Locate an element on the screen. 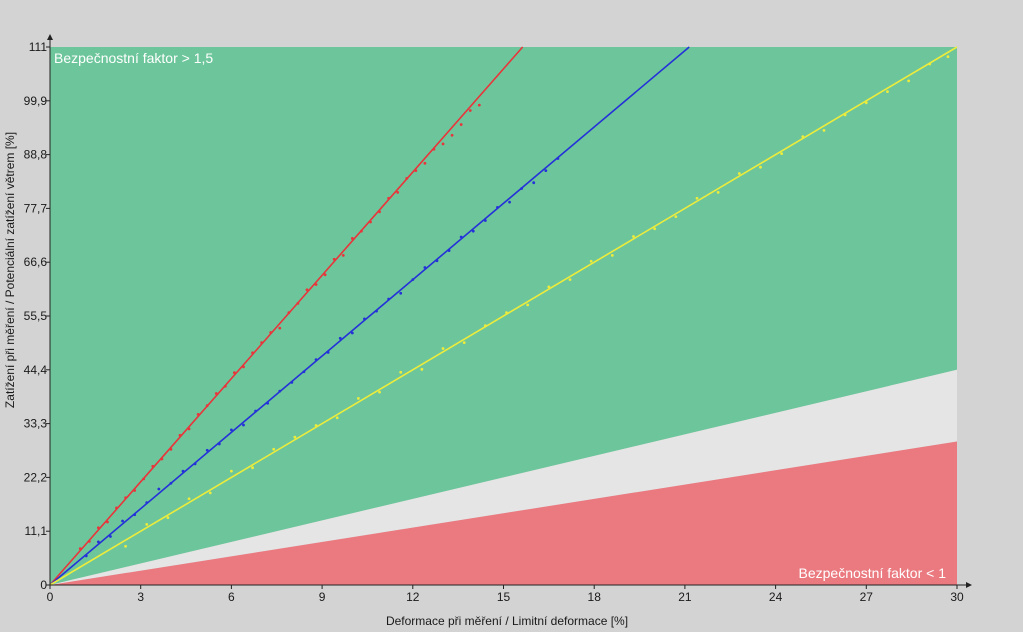 This screenshot has height=632, width=1023. y-tick-label: 33,3 is located at coordinates (36, 424).